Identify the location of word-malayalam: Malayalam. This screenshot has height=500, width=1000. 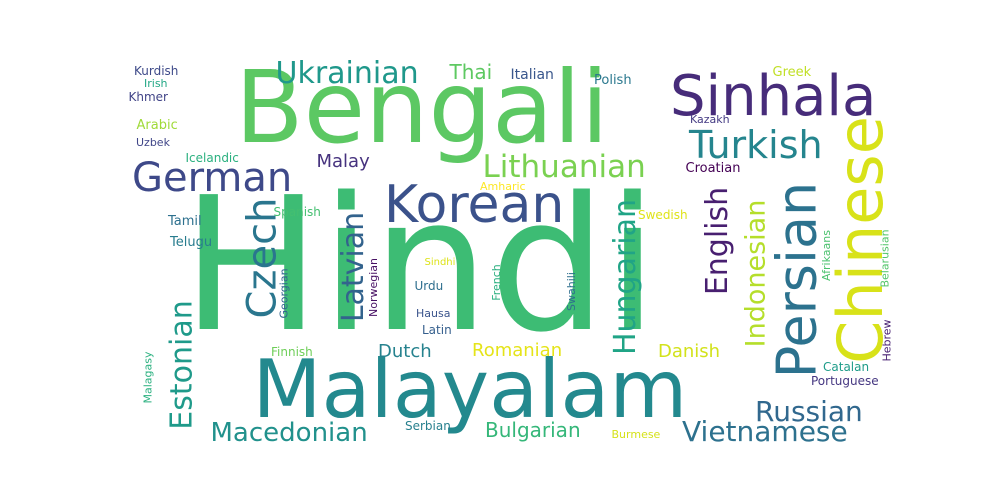
(470, 389).